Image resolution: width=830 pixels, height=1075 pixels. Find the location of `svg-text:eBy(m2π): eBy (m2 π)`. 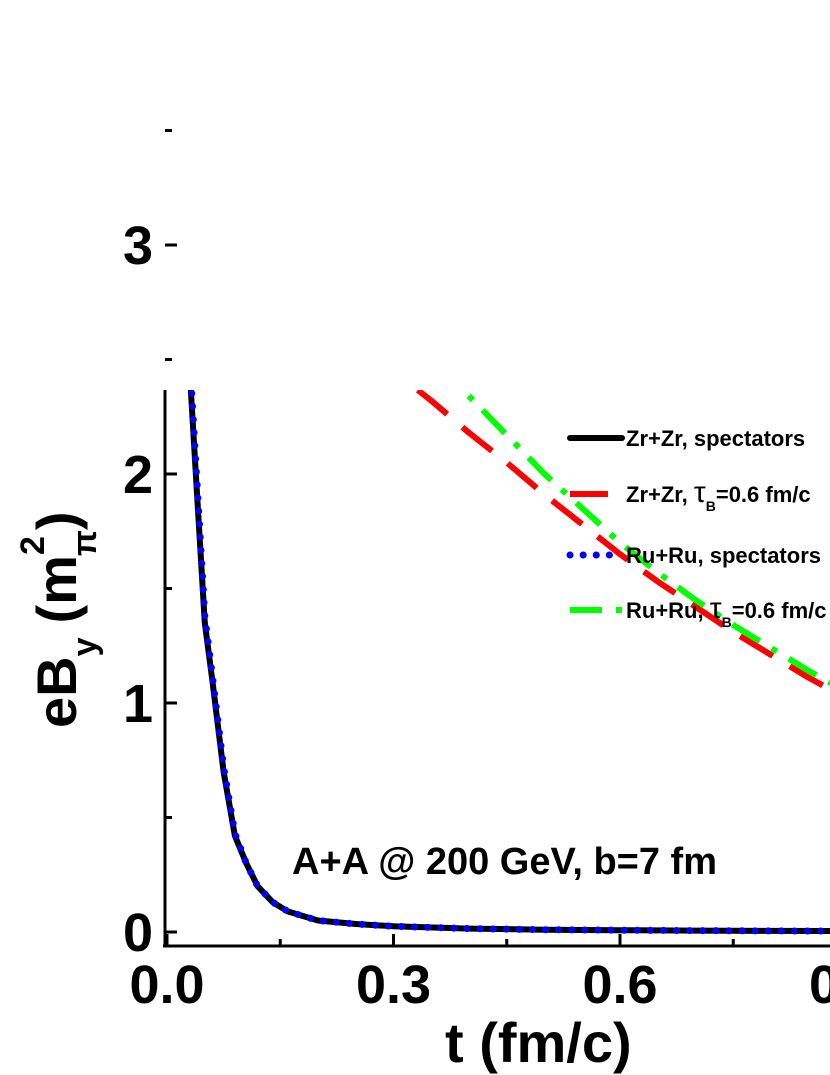

svg-text:eBy(m2π): eBy (m2 π) is located at coordinates (59, 619).